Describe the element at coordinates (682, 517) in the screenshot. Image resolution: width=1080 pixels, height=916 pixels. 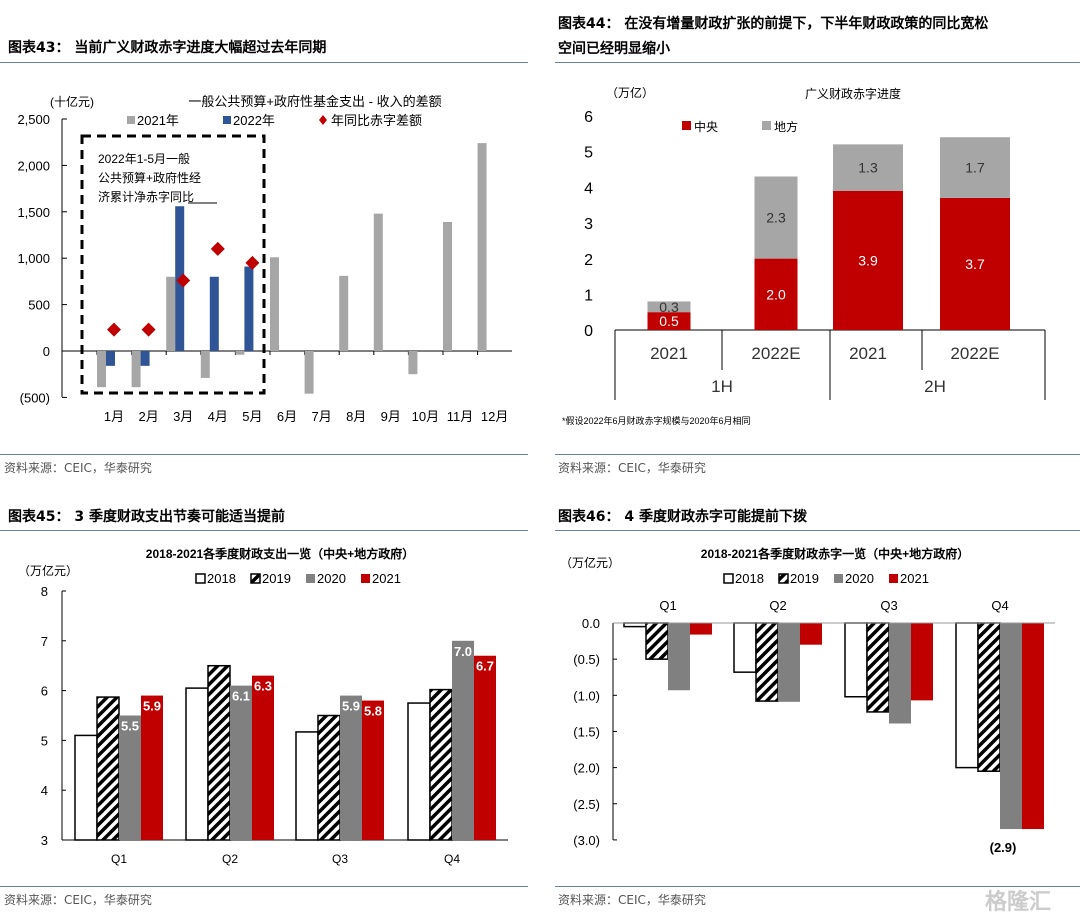
I see `panel-46-title: 图表46： 4 季度财政赤字可能提前下拨` at that location.